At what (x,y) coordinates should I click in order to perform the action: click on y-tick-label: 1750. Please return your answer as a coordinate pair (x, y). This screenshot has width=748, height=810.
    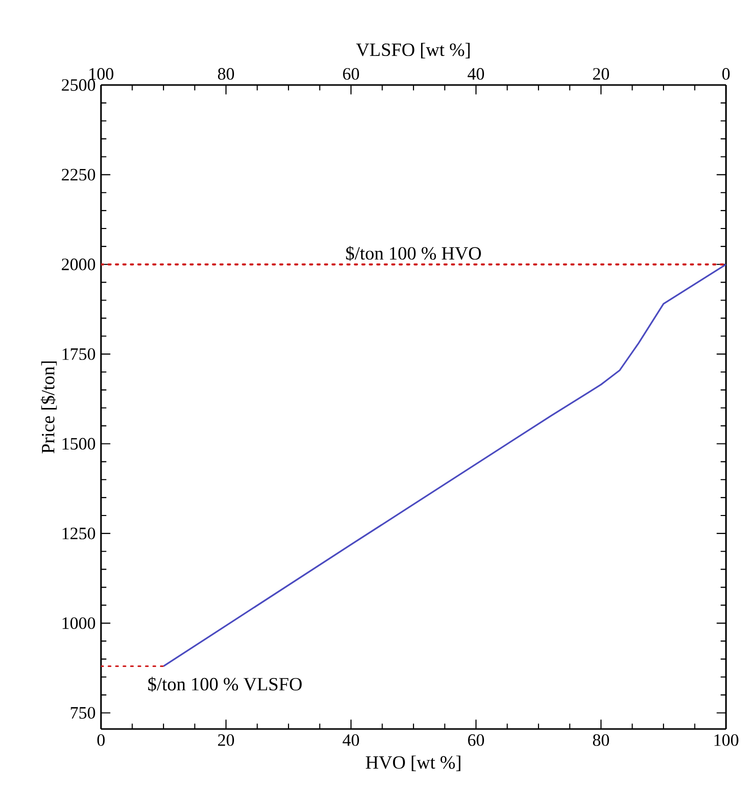
    Looking at the image, I should click on (79, 354).